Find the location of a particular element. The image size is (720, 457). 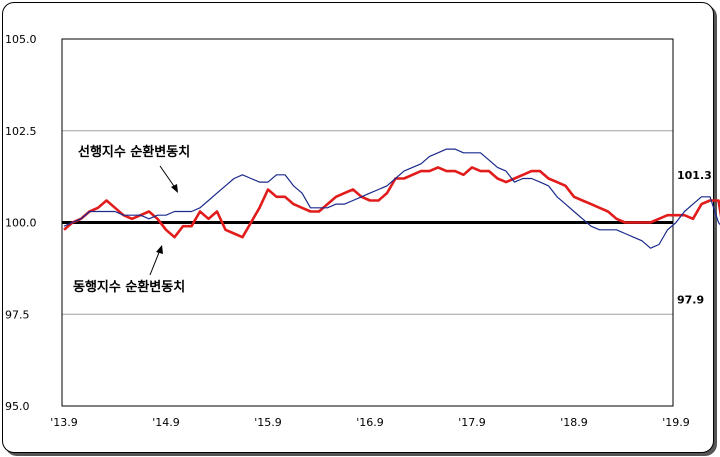

y-tick-label: 105.0 is located at coordinates (21, 39).